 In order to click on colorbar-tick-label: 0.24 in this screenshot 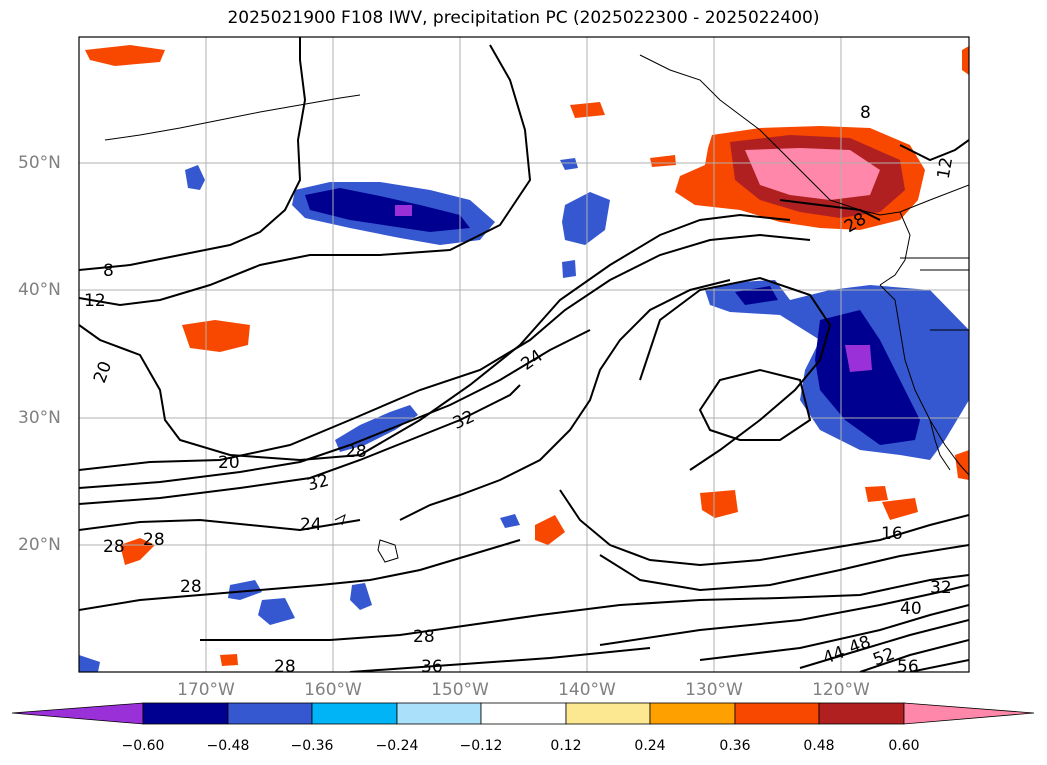, I will do `click(650, 746)`.